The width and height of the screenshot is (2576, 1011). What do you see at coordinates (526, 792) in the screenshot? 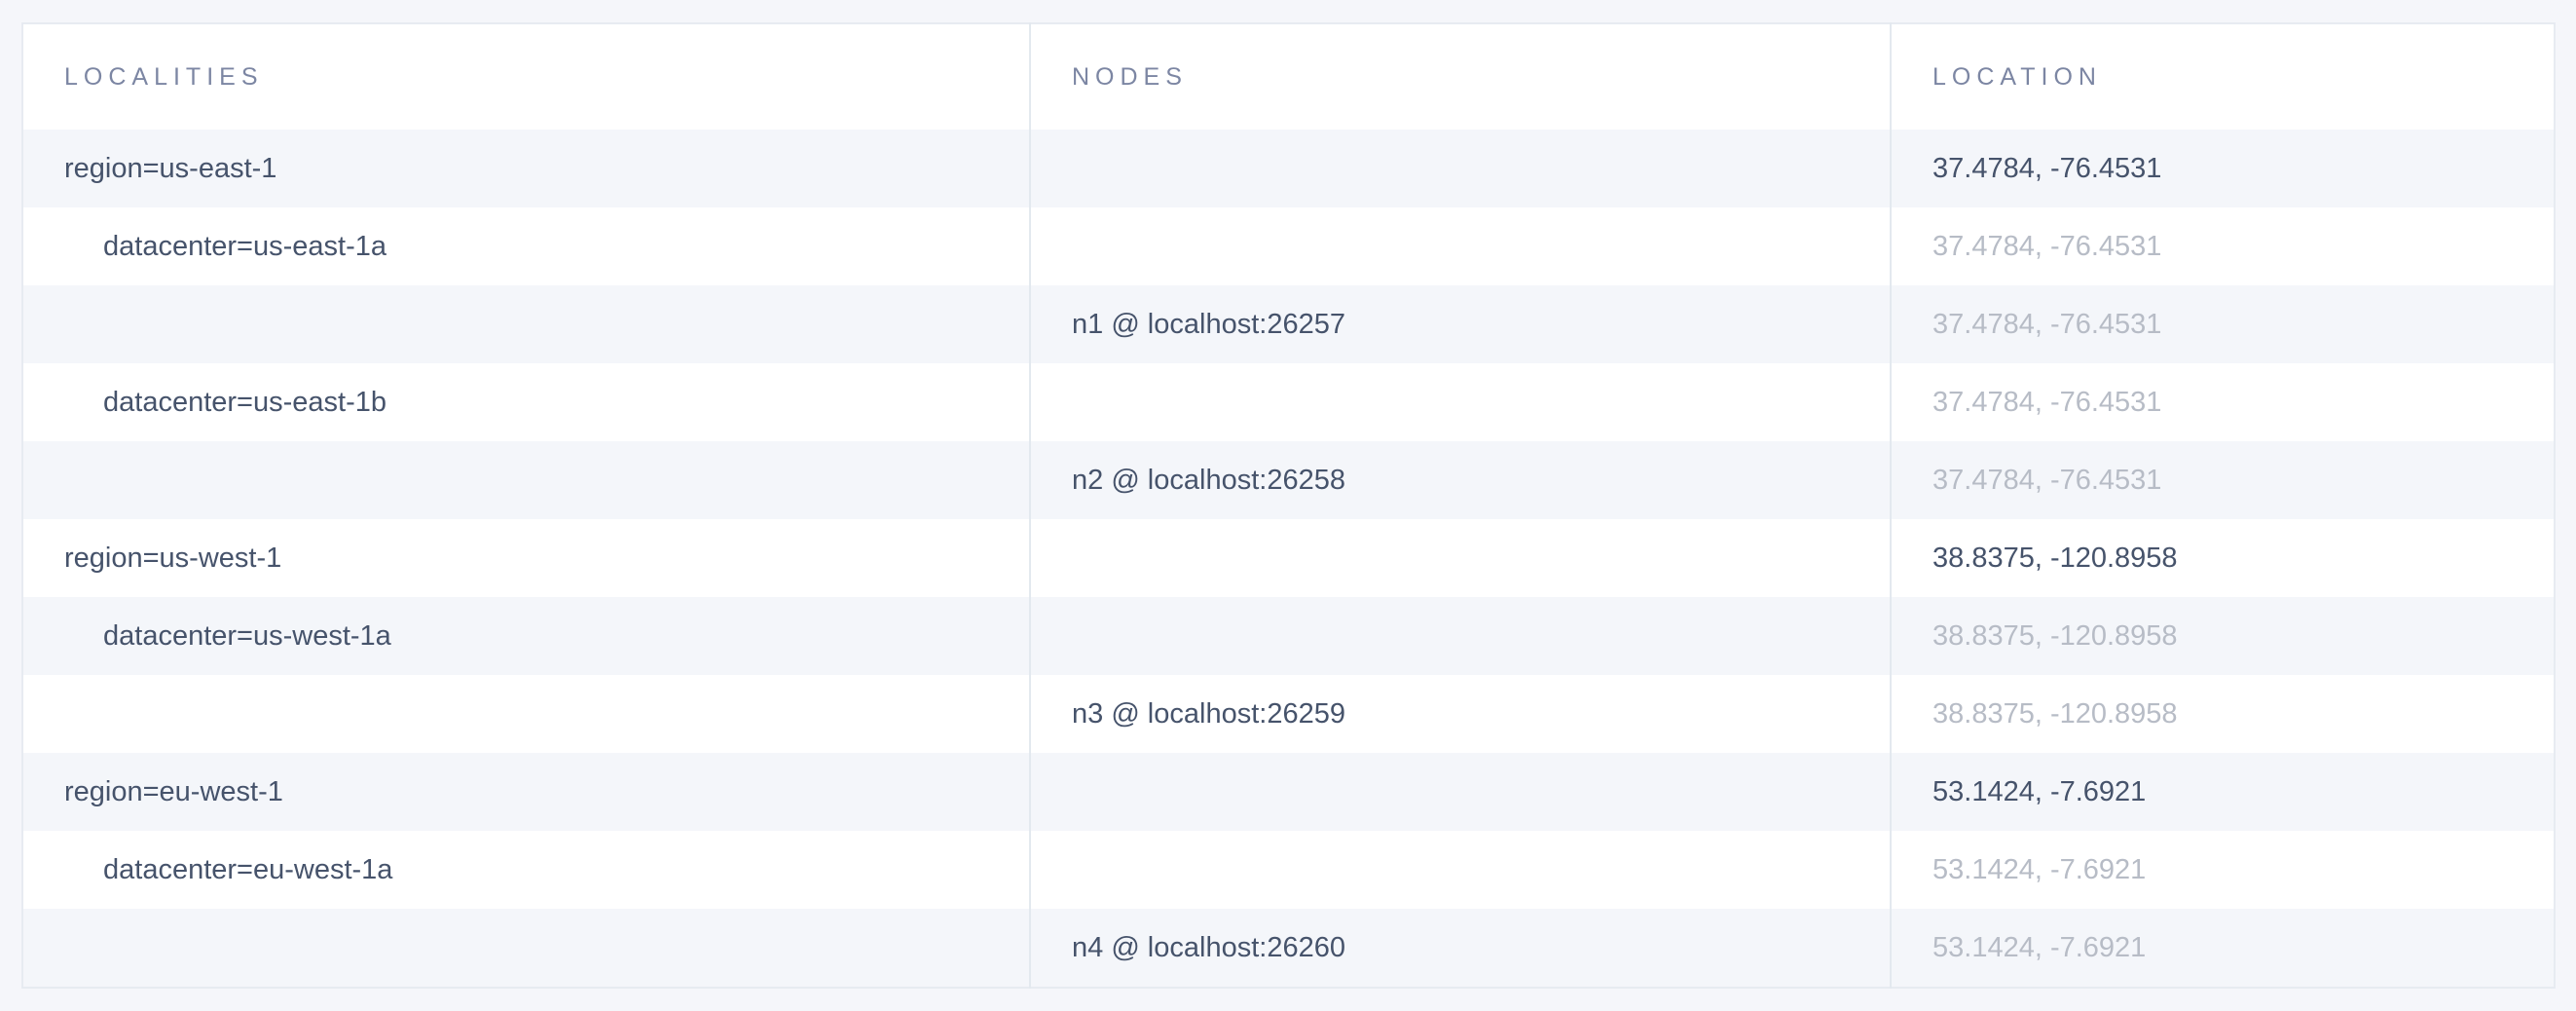
I see `locality-cell: region=eu-west-1` at bounding box center [526, 792].